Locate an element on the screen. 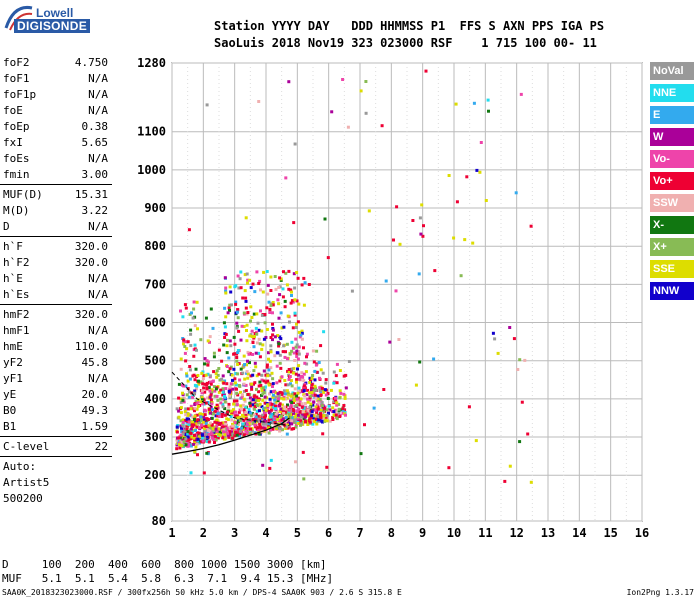  param-value: 1.59 is located at coordinates (95, 426).